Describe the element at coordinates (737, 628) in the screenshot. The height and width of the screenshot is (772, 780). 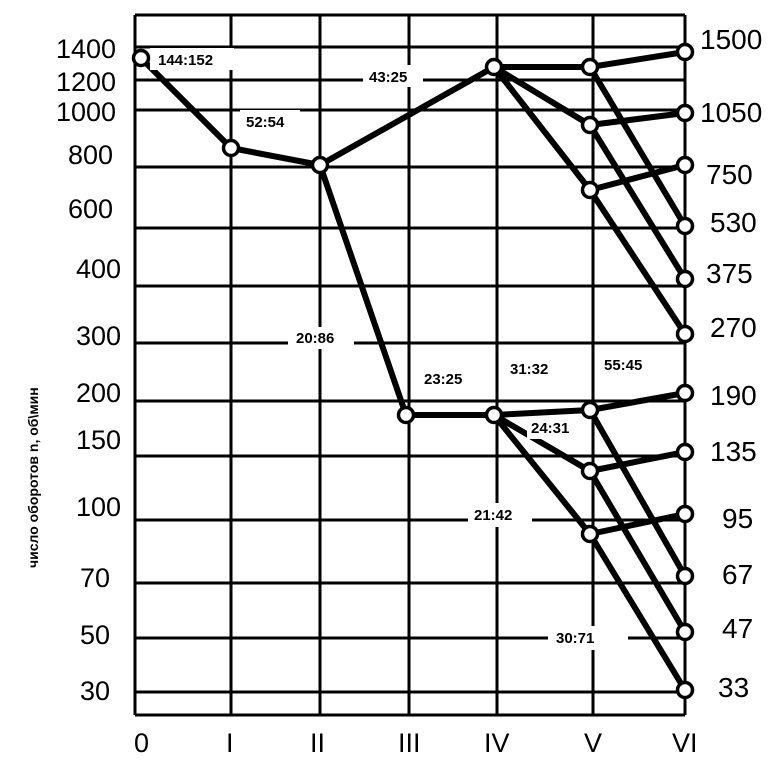
I see `right-tick-label: 47` at that location.